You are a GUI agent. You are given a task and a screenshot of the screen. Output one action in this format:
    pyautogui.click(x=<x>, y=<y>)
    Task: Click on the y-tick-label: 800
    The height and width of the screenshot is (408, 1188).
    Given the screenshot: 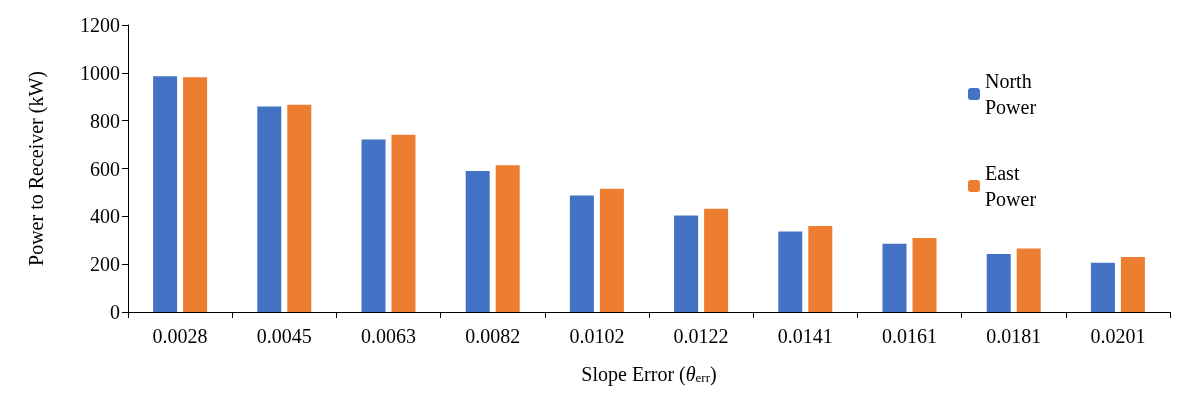 What is the action you would take?
    pyautogui.click(x=105, y=120)
    